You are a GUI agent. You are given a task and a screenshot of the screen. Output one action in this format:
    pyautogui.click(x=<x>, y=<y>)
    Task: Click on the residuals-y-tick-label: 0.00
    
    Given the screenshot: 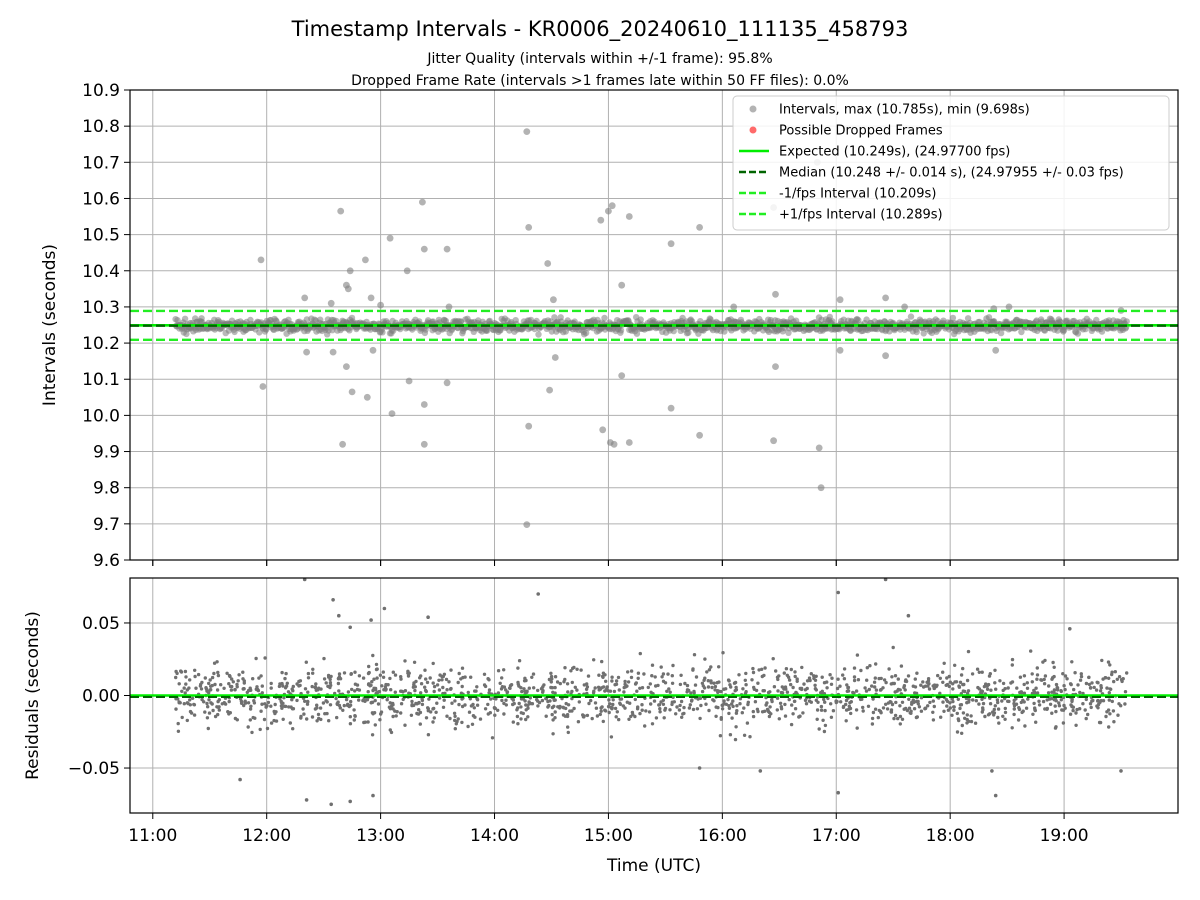 What is the action you would take?
    pyautogui.click(x=101, y=697)
    